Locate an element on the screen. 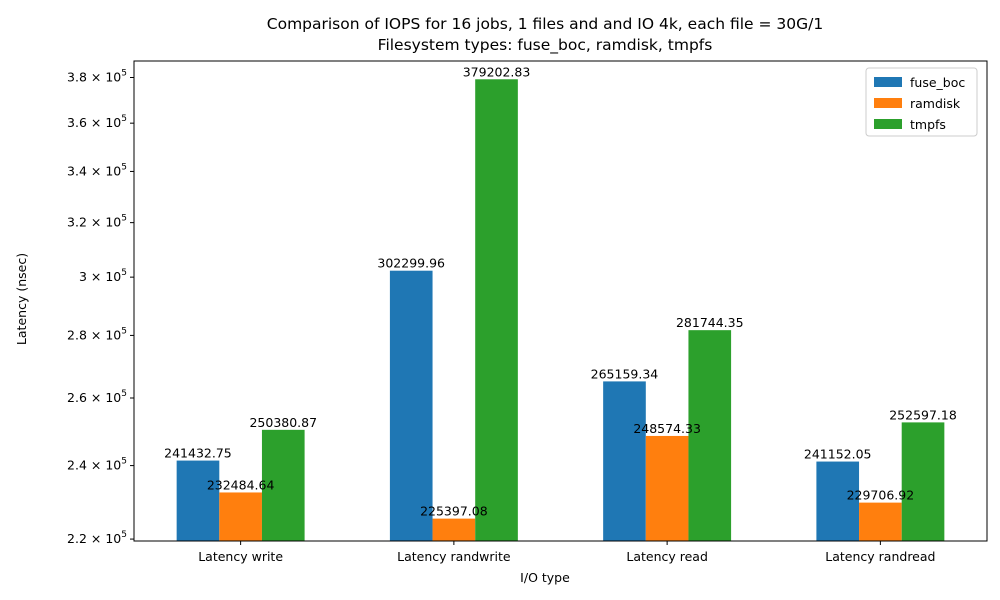 This screenshot has height=600, width=1000. data-label-ramdisk-2: 248574.33 is located at coordinates (667, 428).